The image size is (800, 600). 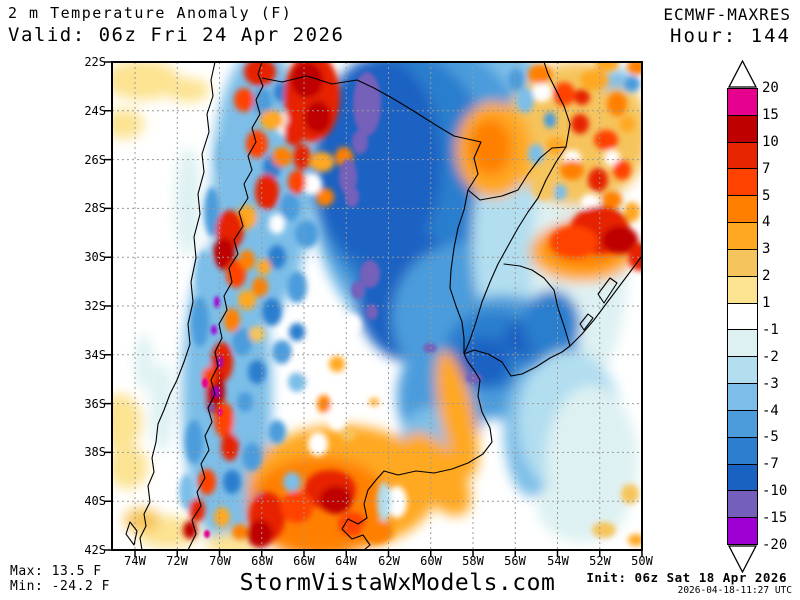 What do you see at coordinates (770, 142) in the screenshot?
I see `colorbar-tick-label: 10` at bounding box center [770, 142].